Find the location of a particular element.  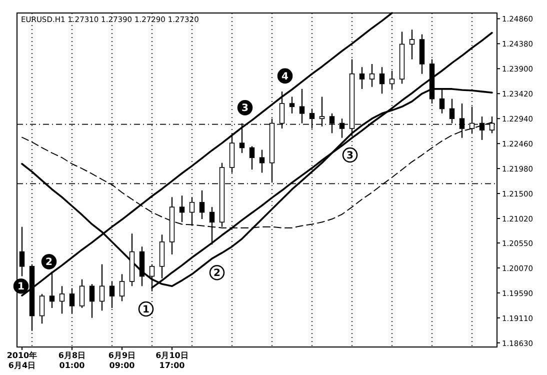

x-tick-label: 6月10日 17:00 is located at coordinates (172, 360).